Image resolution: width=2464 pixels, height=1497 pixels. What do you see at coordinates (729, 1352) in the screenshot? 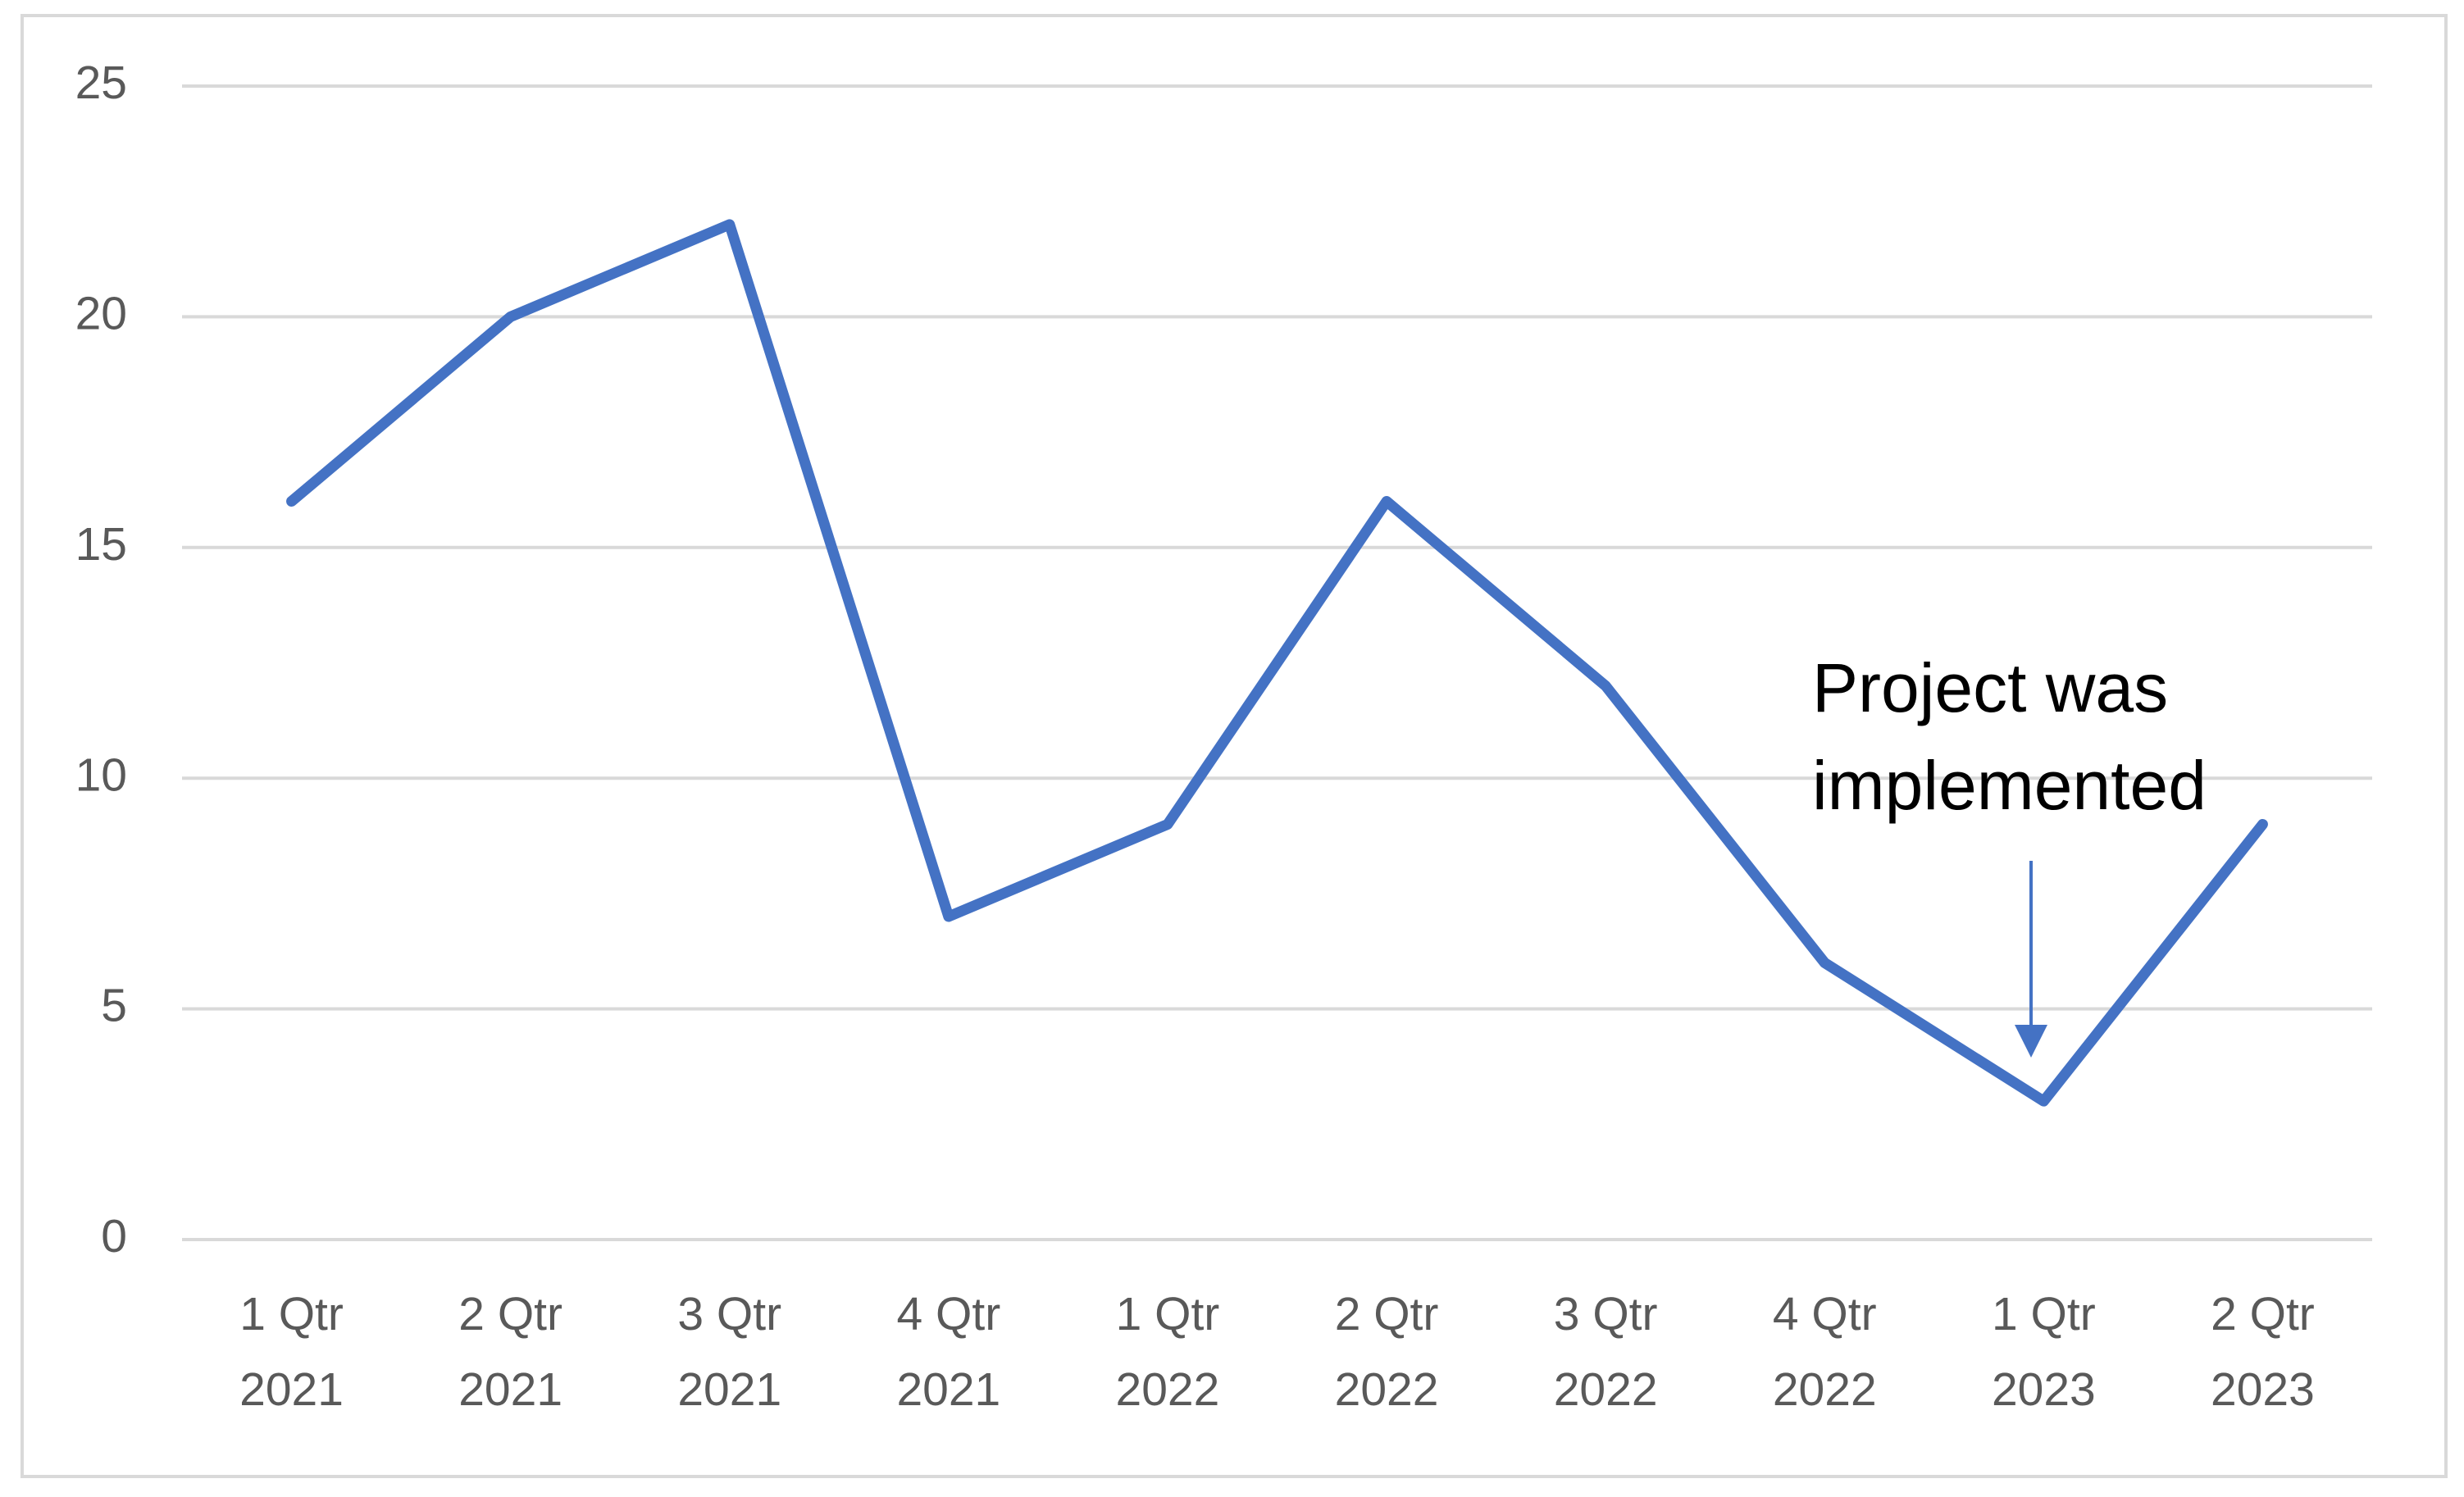
I see `x-tick-label: 3 Qtr 2021` at bounding box center [729, 1352].